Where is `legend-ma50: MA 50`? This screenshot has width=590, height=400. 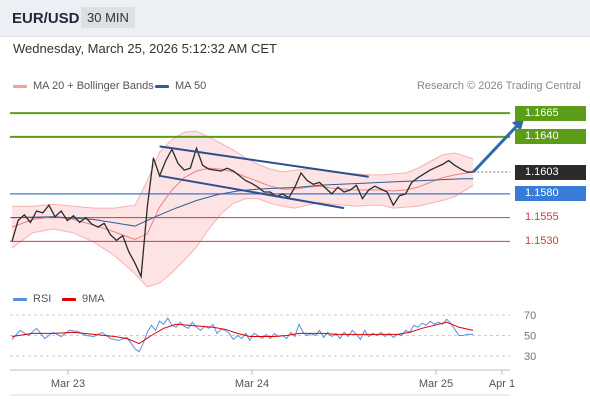
legend-ma50: MA 50 is located at coordinates (180, 86).